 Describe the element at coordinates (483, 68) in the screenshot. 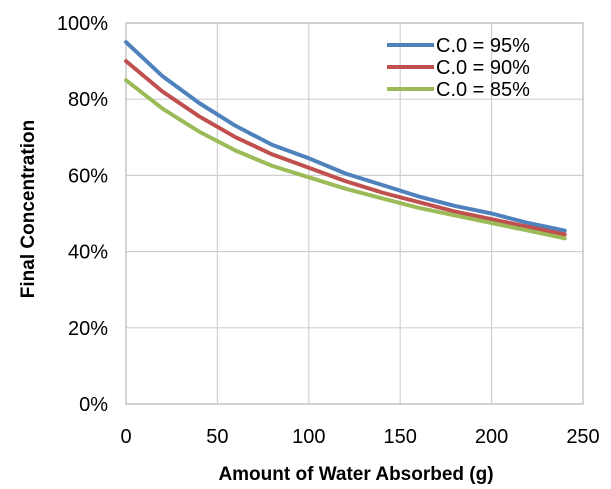

I see `legend-label: C.0 = 90%` at that location.